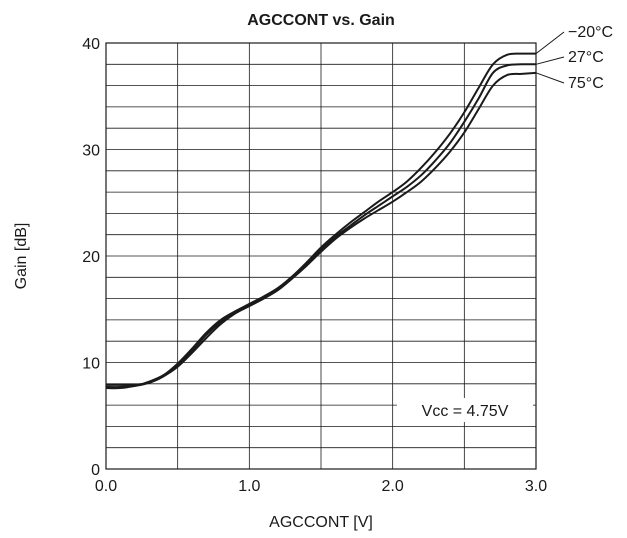 This screenshot has height=538, width=627. Describe the element at coordinates (249, 486) in the screenshot. I see `x-tick-label: 1.0` at that location.